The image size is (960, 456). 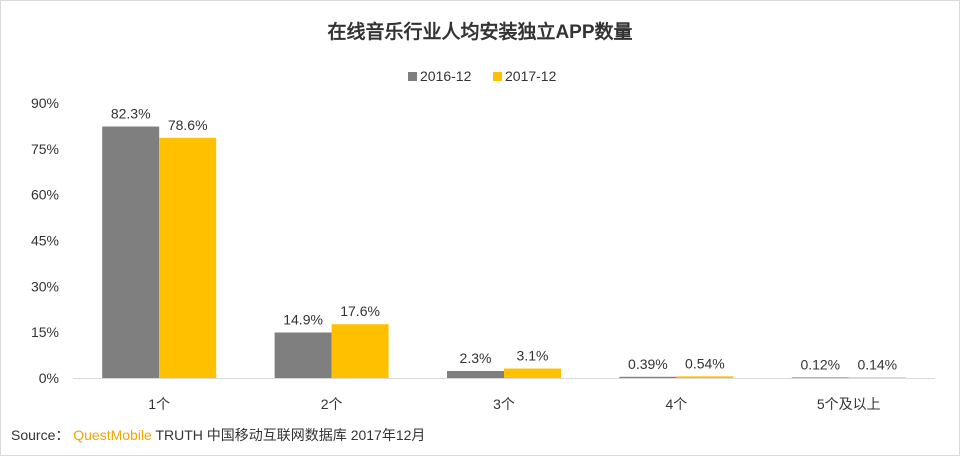 What do you see at coordinates (504, 404) in the screenshot?
I see `x-tick-label: 3个` at bounding box center [504, 404].